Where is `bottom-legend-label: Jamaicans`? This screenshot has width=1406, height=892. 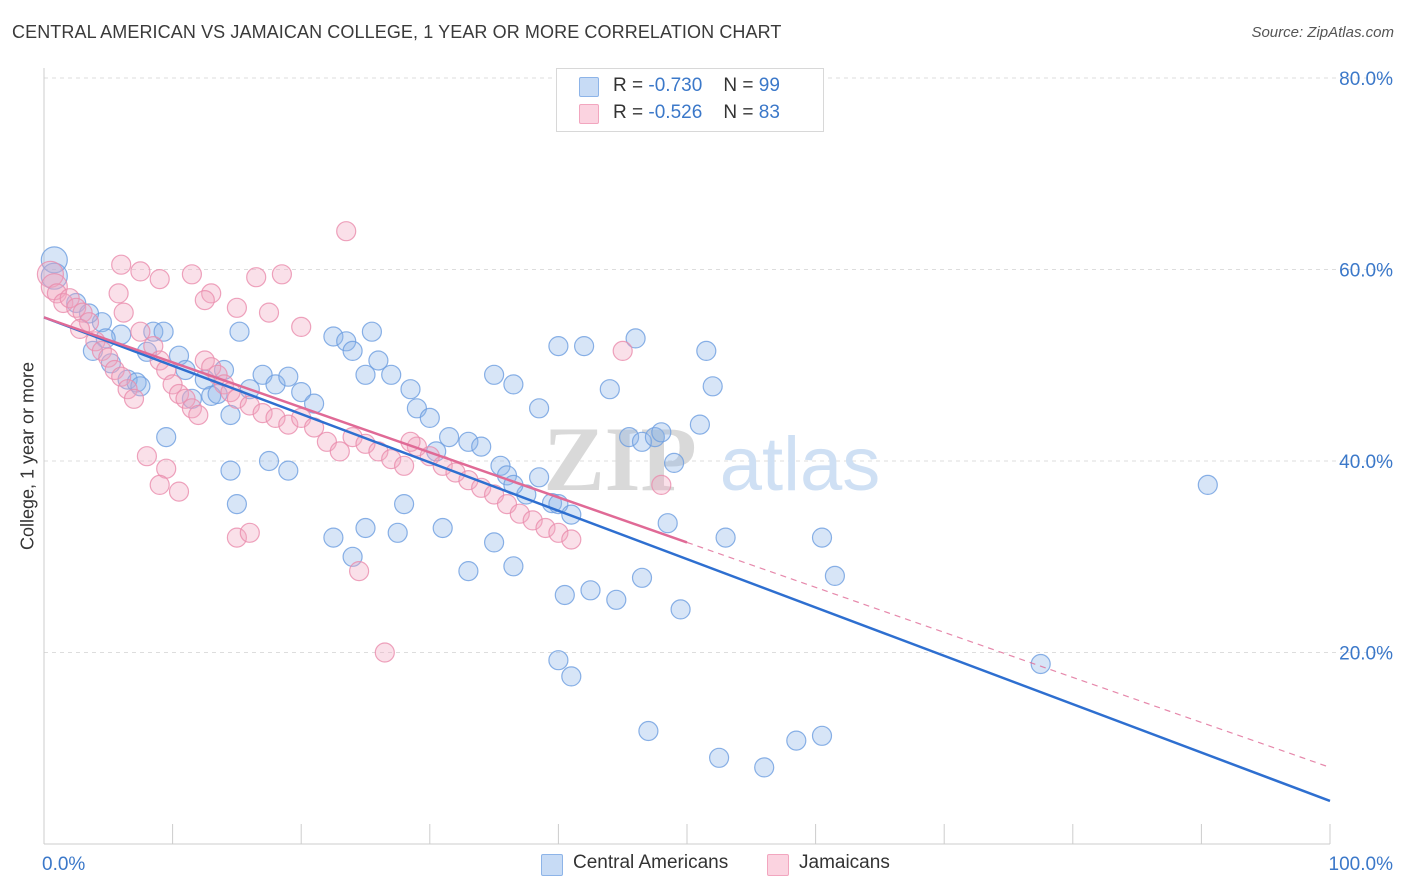 bottom-legend-label: Jamaicans is located at coordinates (844, 862).